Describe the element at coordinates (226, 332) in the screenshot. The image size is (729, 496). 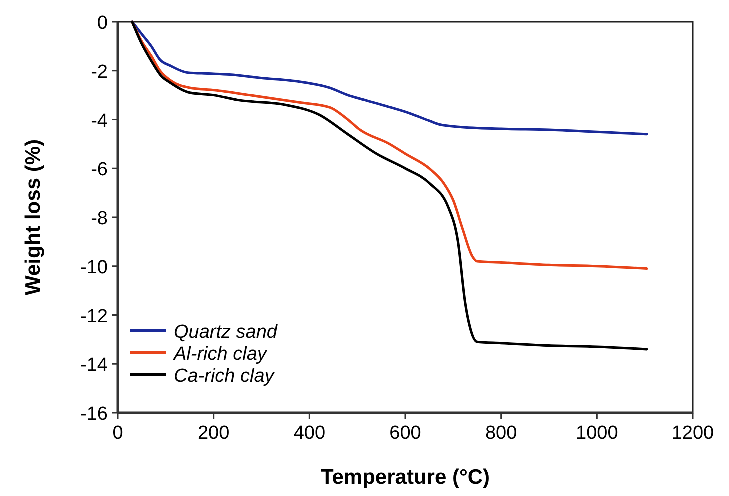
I see `legend-label: Quartz sand` at that location.